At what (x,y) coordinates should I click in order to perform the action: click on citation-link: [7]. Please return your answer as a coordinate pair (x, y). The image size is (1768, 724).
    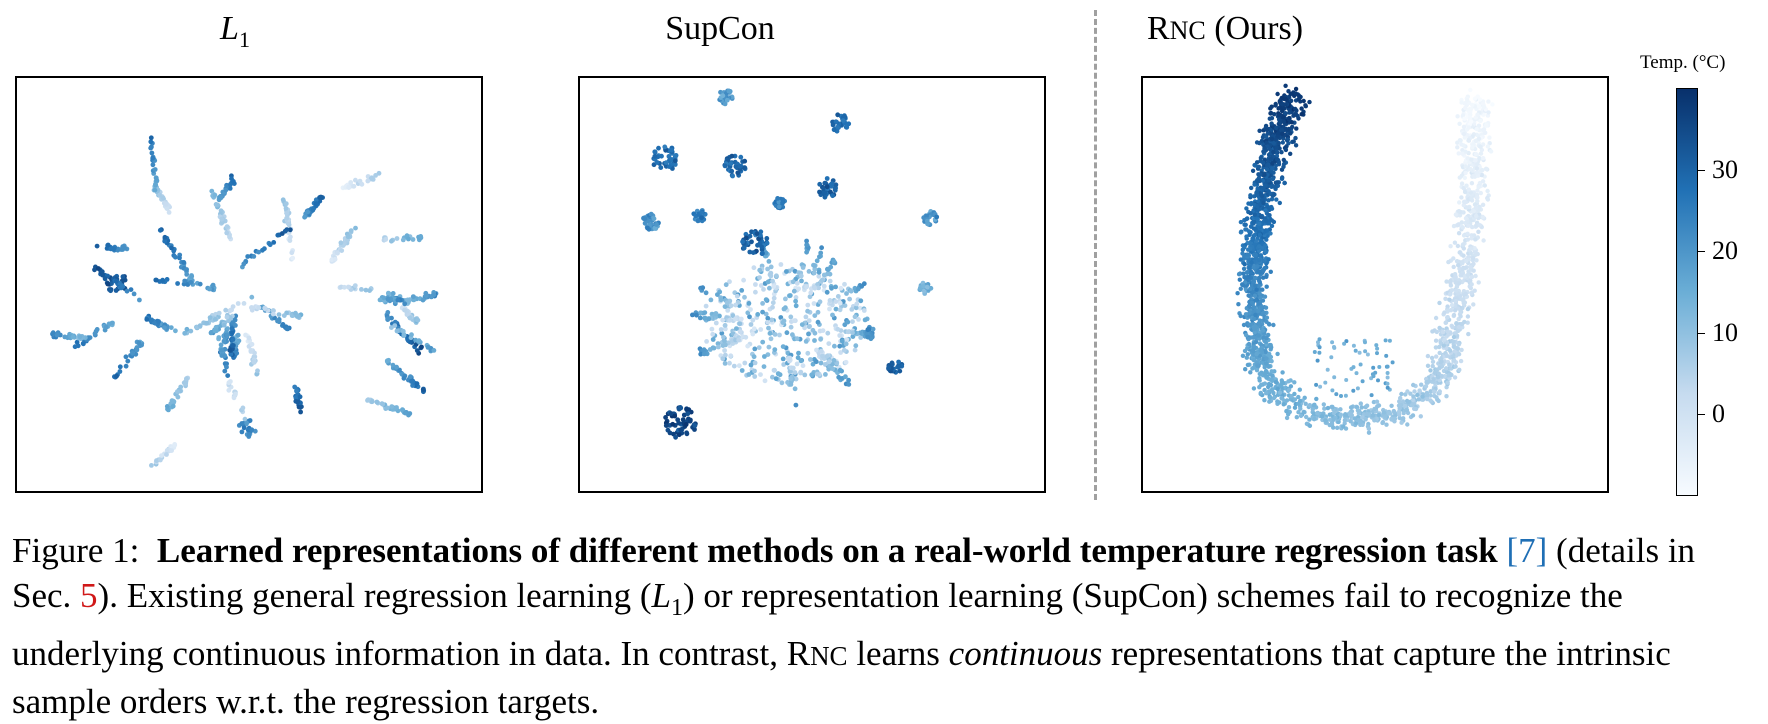
    Looking at the image, I should click on (1527, 550).